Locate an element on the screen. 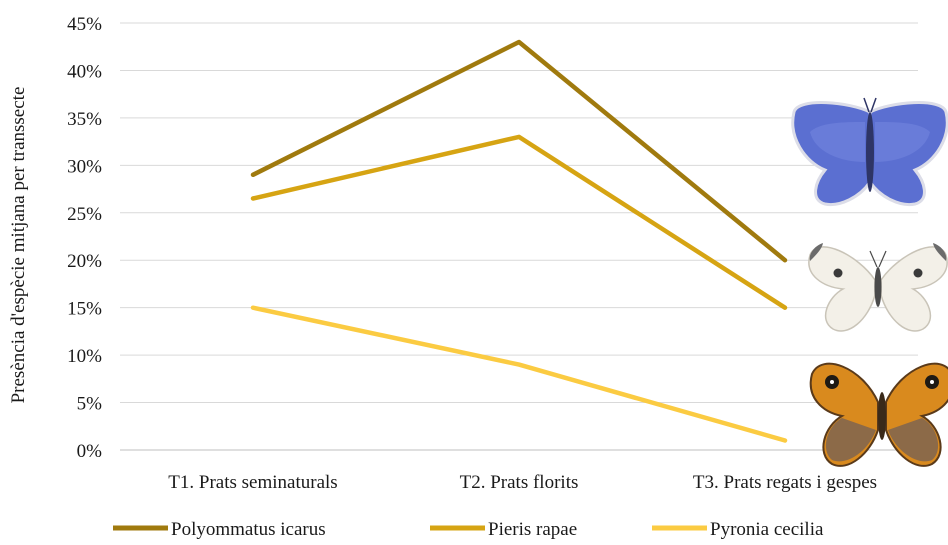  legend-label: Pieris rapae is located at coordinates (532, 529).